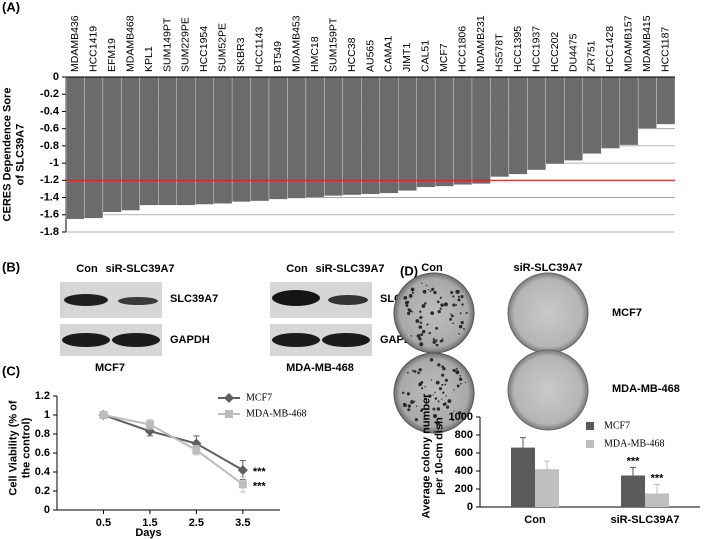 This screenshot has width=720, height=539. Describe the element at coordinates (647, 43) in the screenshot. I see `x-tick-label: MDAMB415` at that location.